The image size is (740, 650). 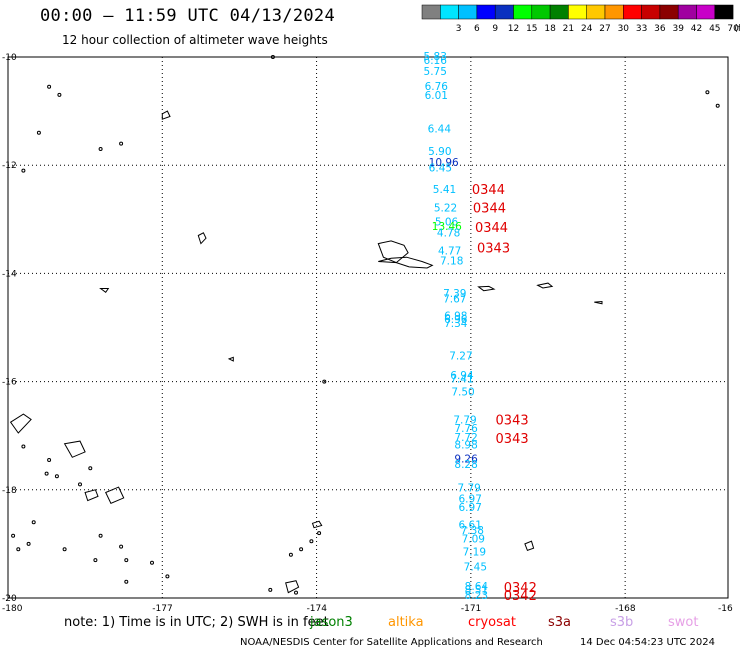 What do you see at coordinates (460, 357) in the screenshot?
I see `swh-label: 7.27` at bounding box center [460, 357].